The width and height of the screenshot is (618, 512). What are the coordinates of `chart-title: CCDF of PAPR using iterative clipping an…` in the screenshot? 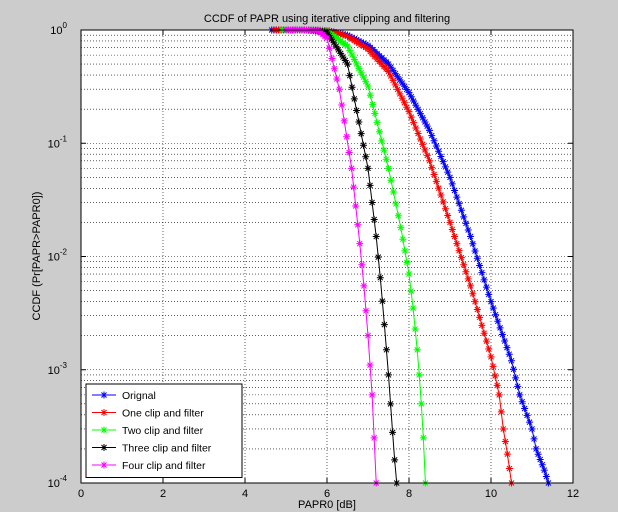 It's located at (327, 19).